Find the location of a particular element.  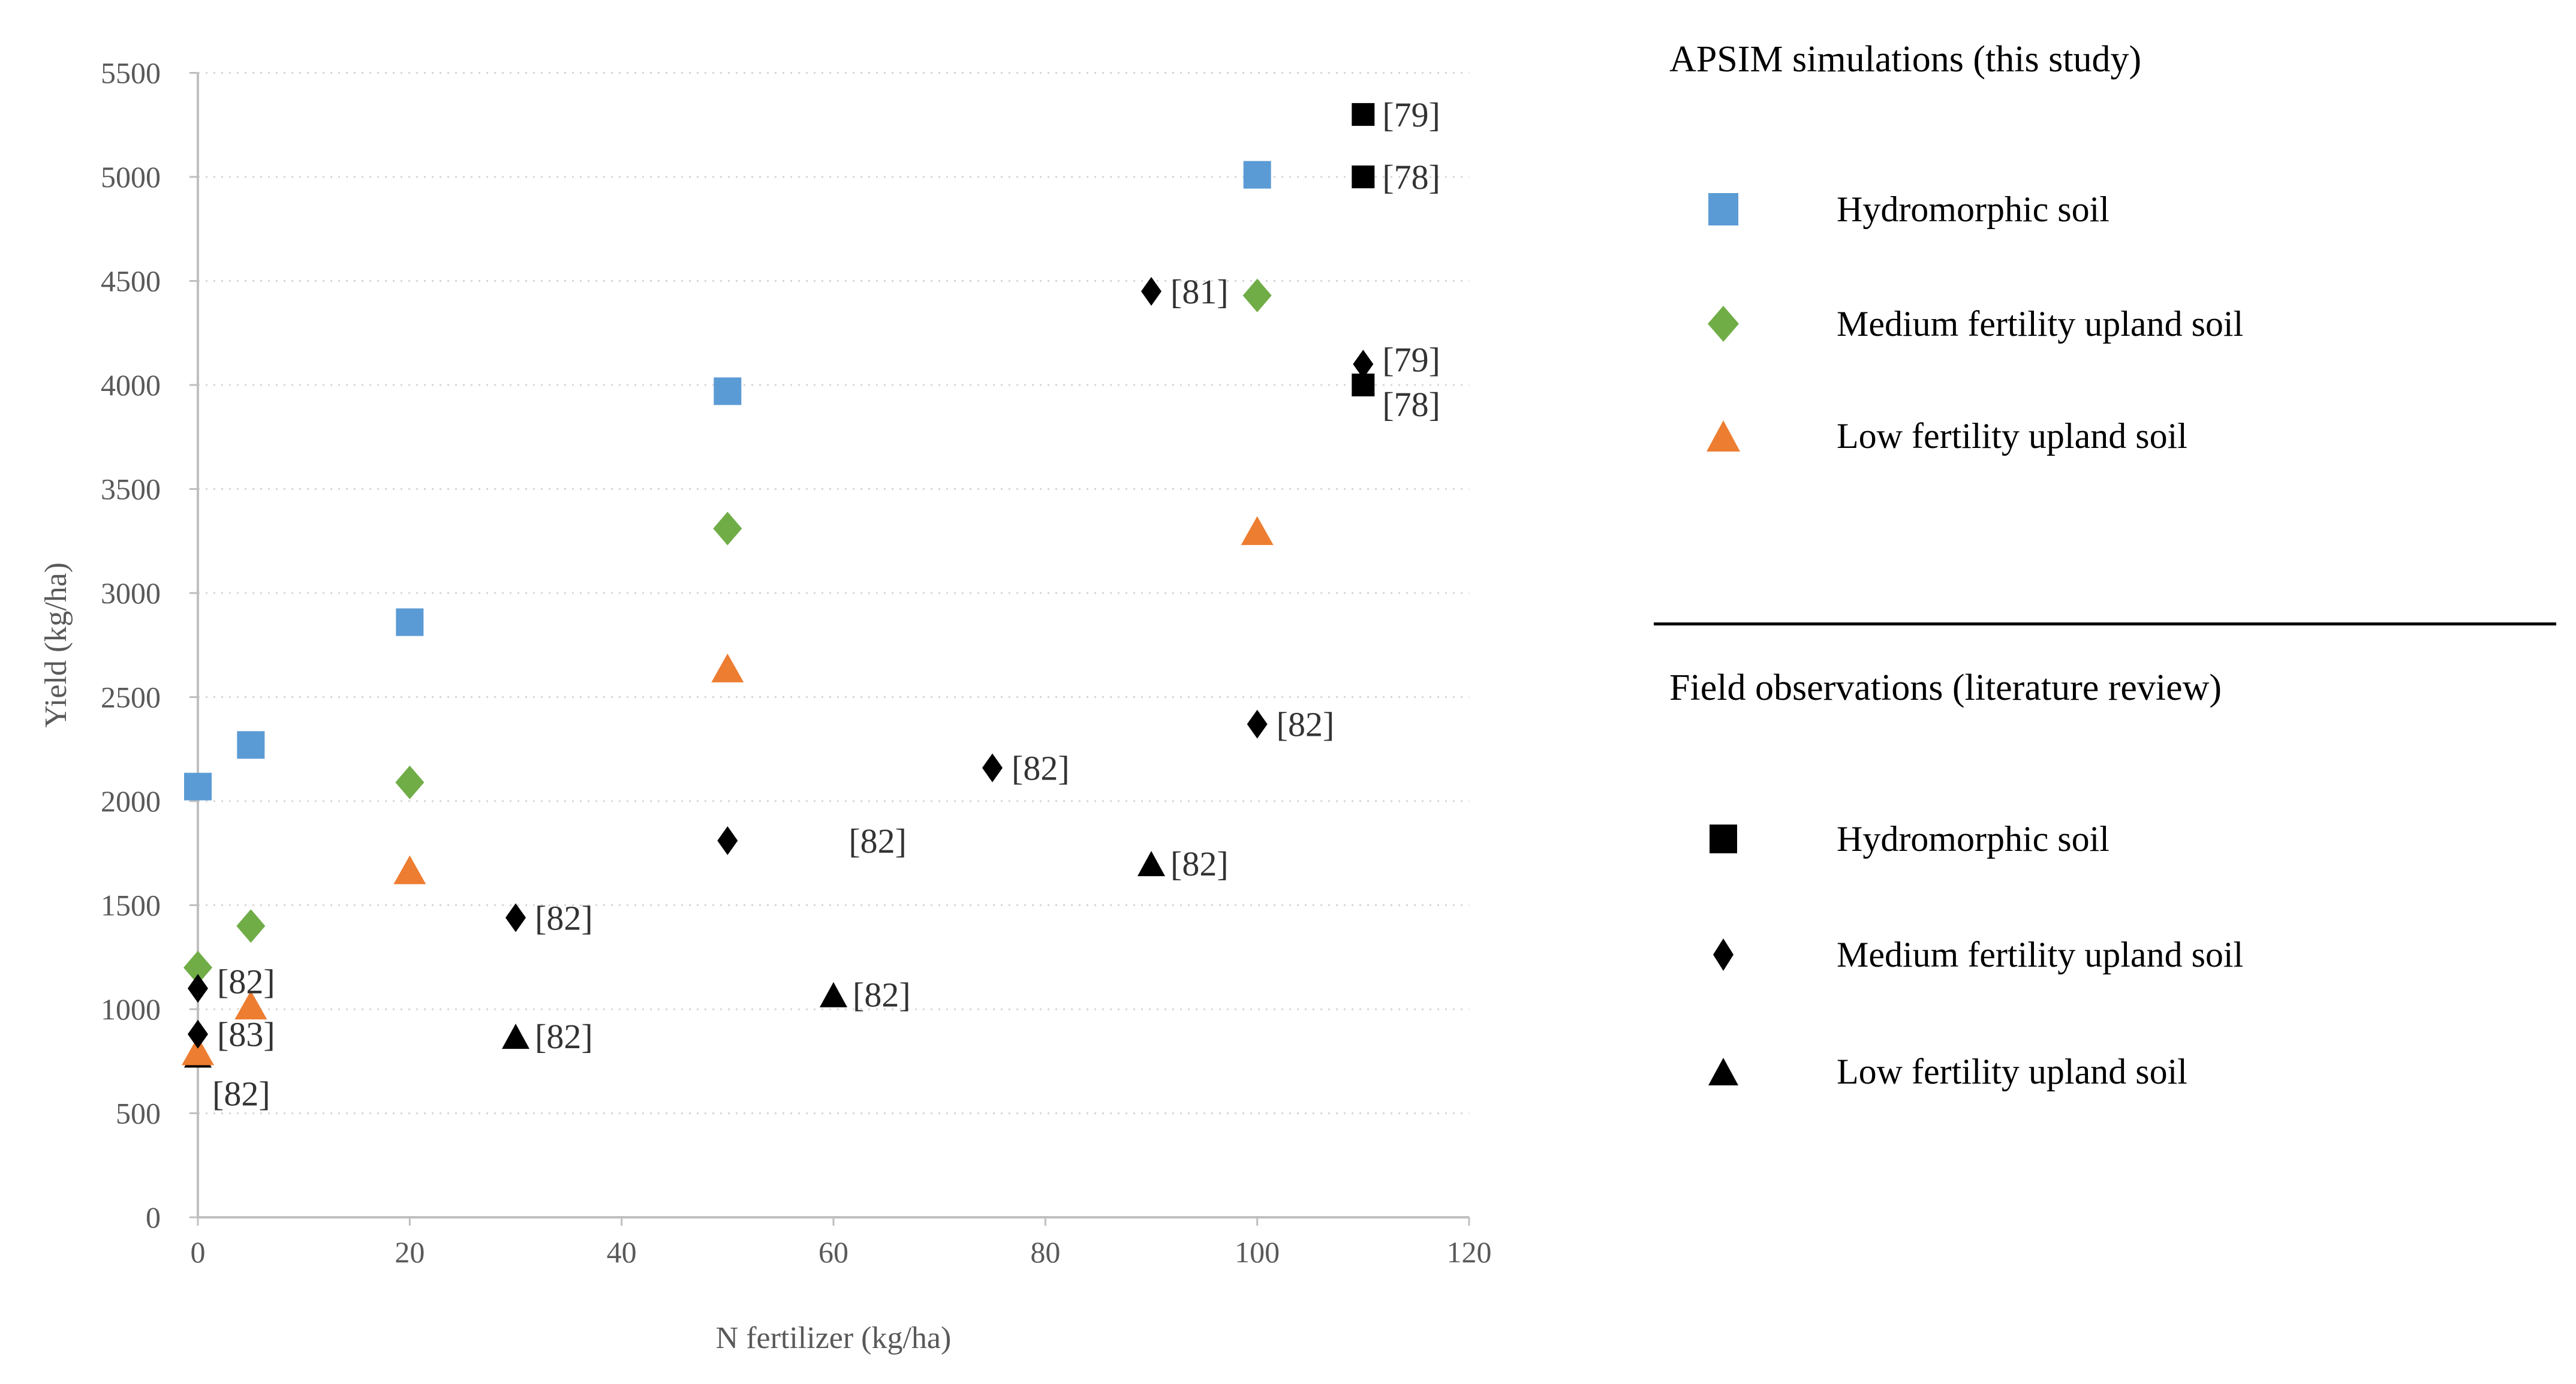

data-point-citation-label: [83] is located at coordinates (246, 1034).